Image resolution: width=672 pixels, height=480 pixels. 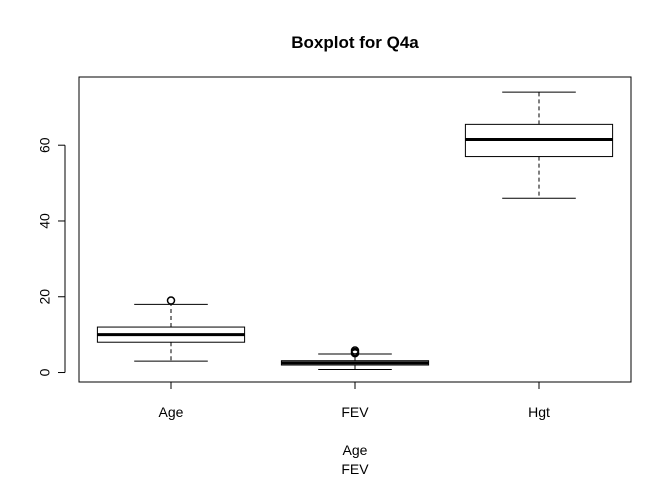 I want to click on box-age, so click(x=171, y=329).